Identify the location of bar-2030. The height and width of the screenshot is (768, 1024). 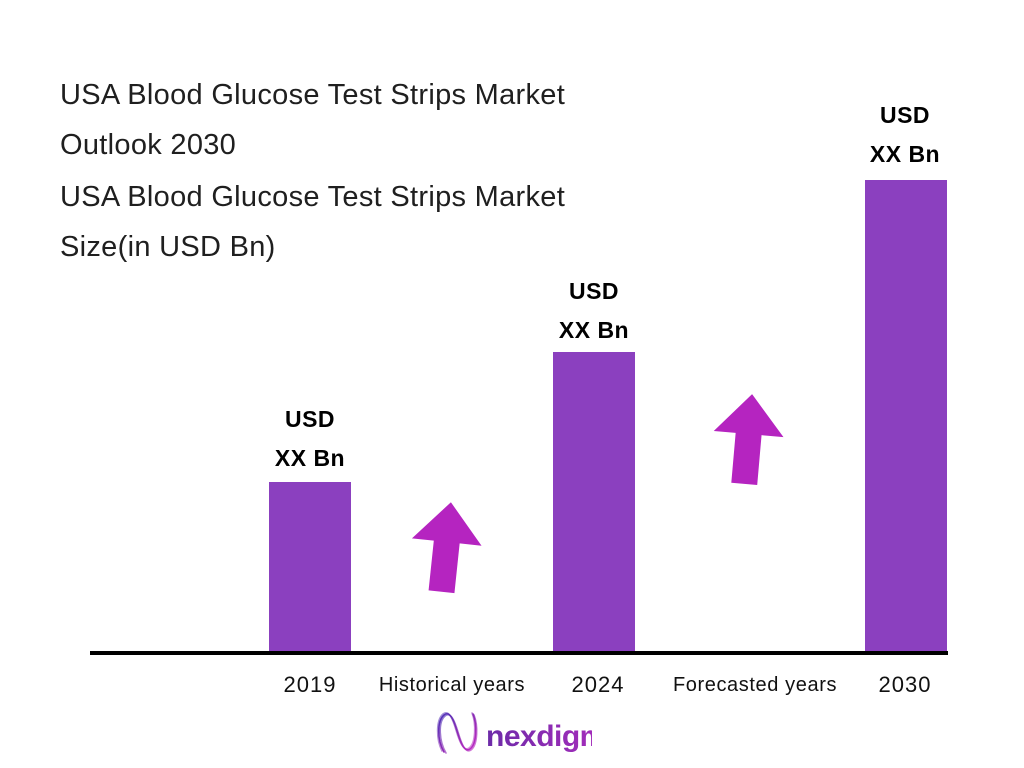
(906, 415).